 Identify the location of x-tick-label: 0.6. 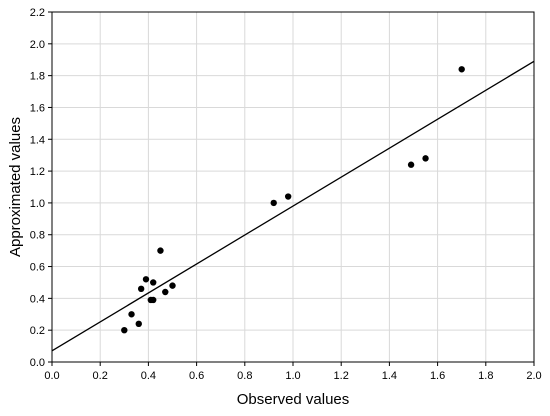
(196, 376).